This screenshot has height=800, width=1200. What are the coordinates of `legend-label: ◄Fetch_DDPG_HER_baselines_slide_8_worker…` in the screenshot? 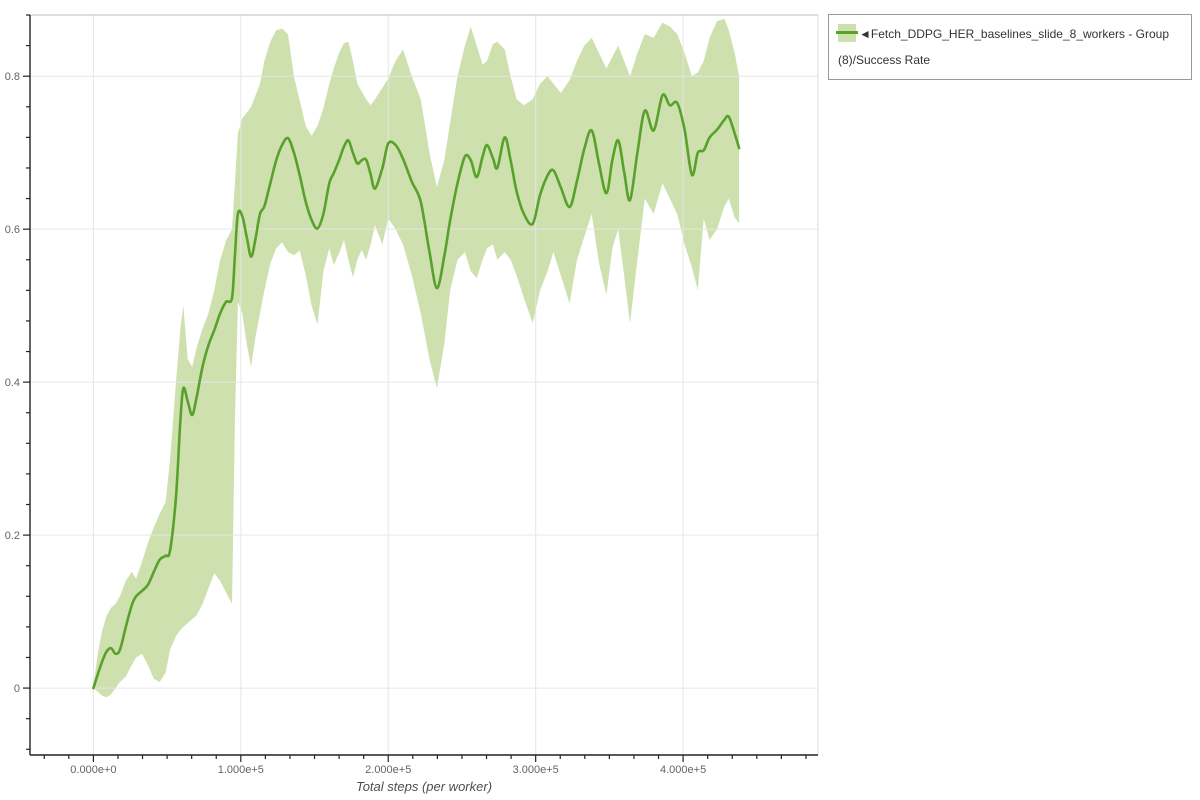 It's located at (1004, 47).